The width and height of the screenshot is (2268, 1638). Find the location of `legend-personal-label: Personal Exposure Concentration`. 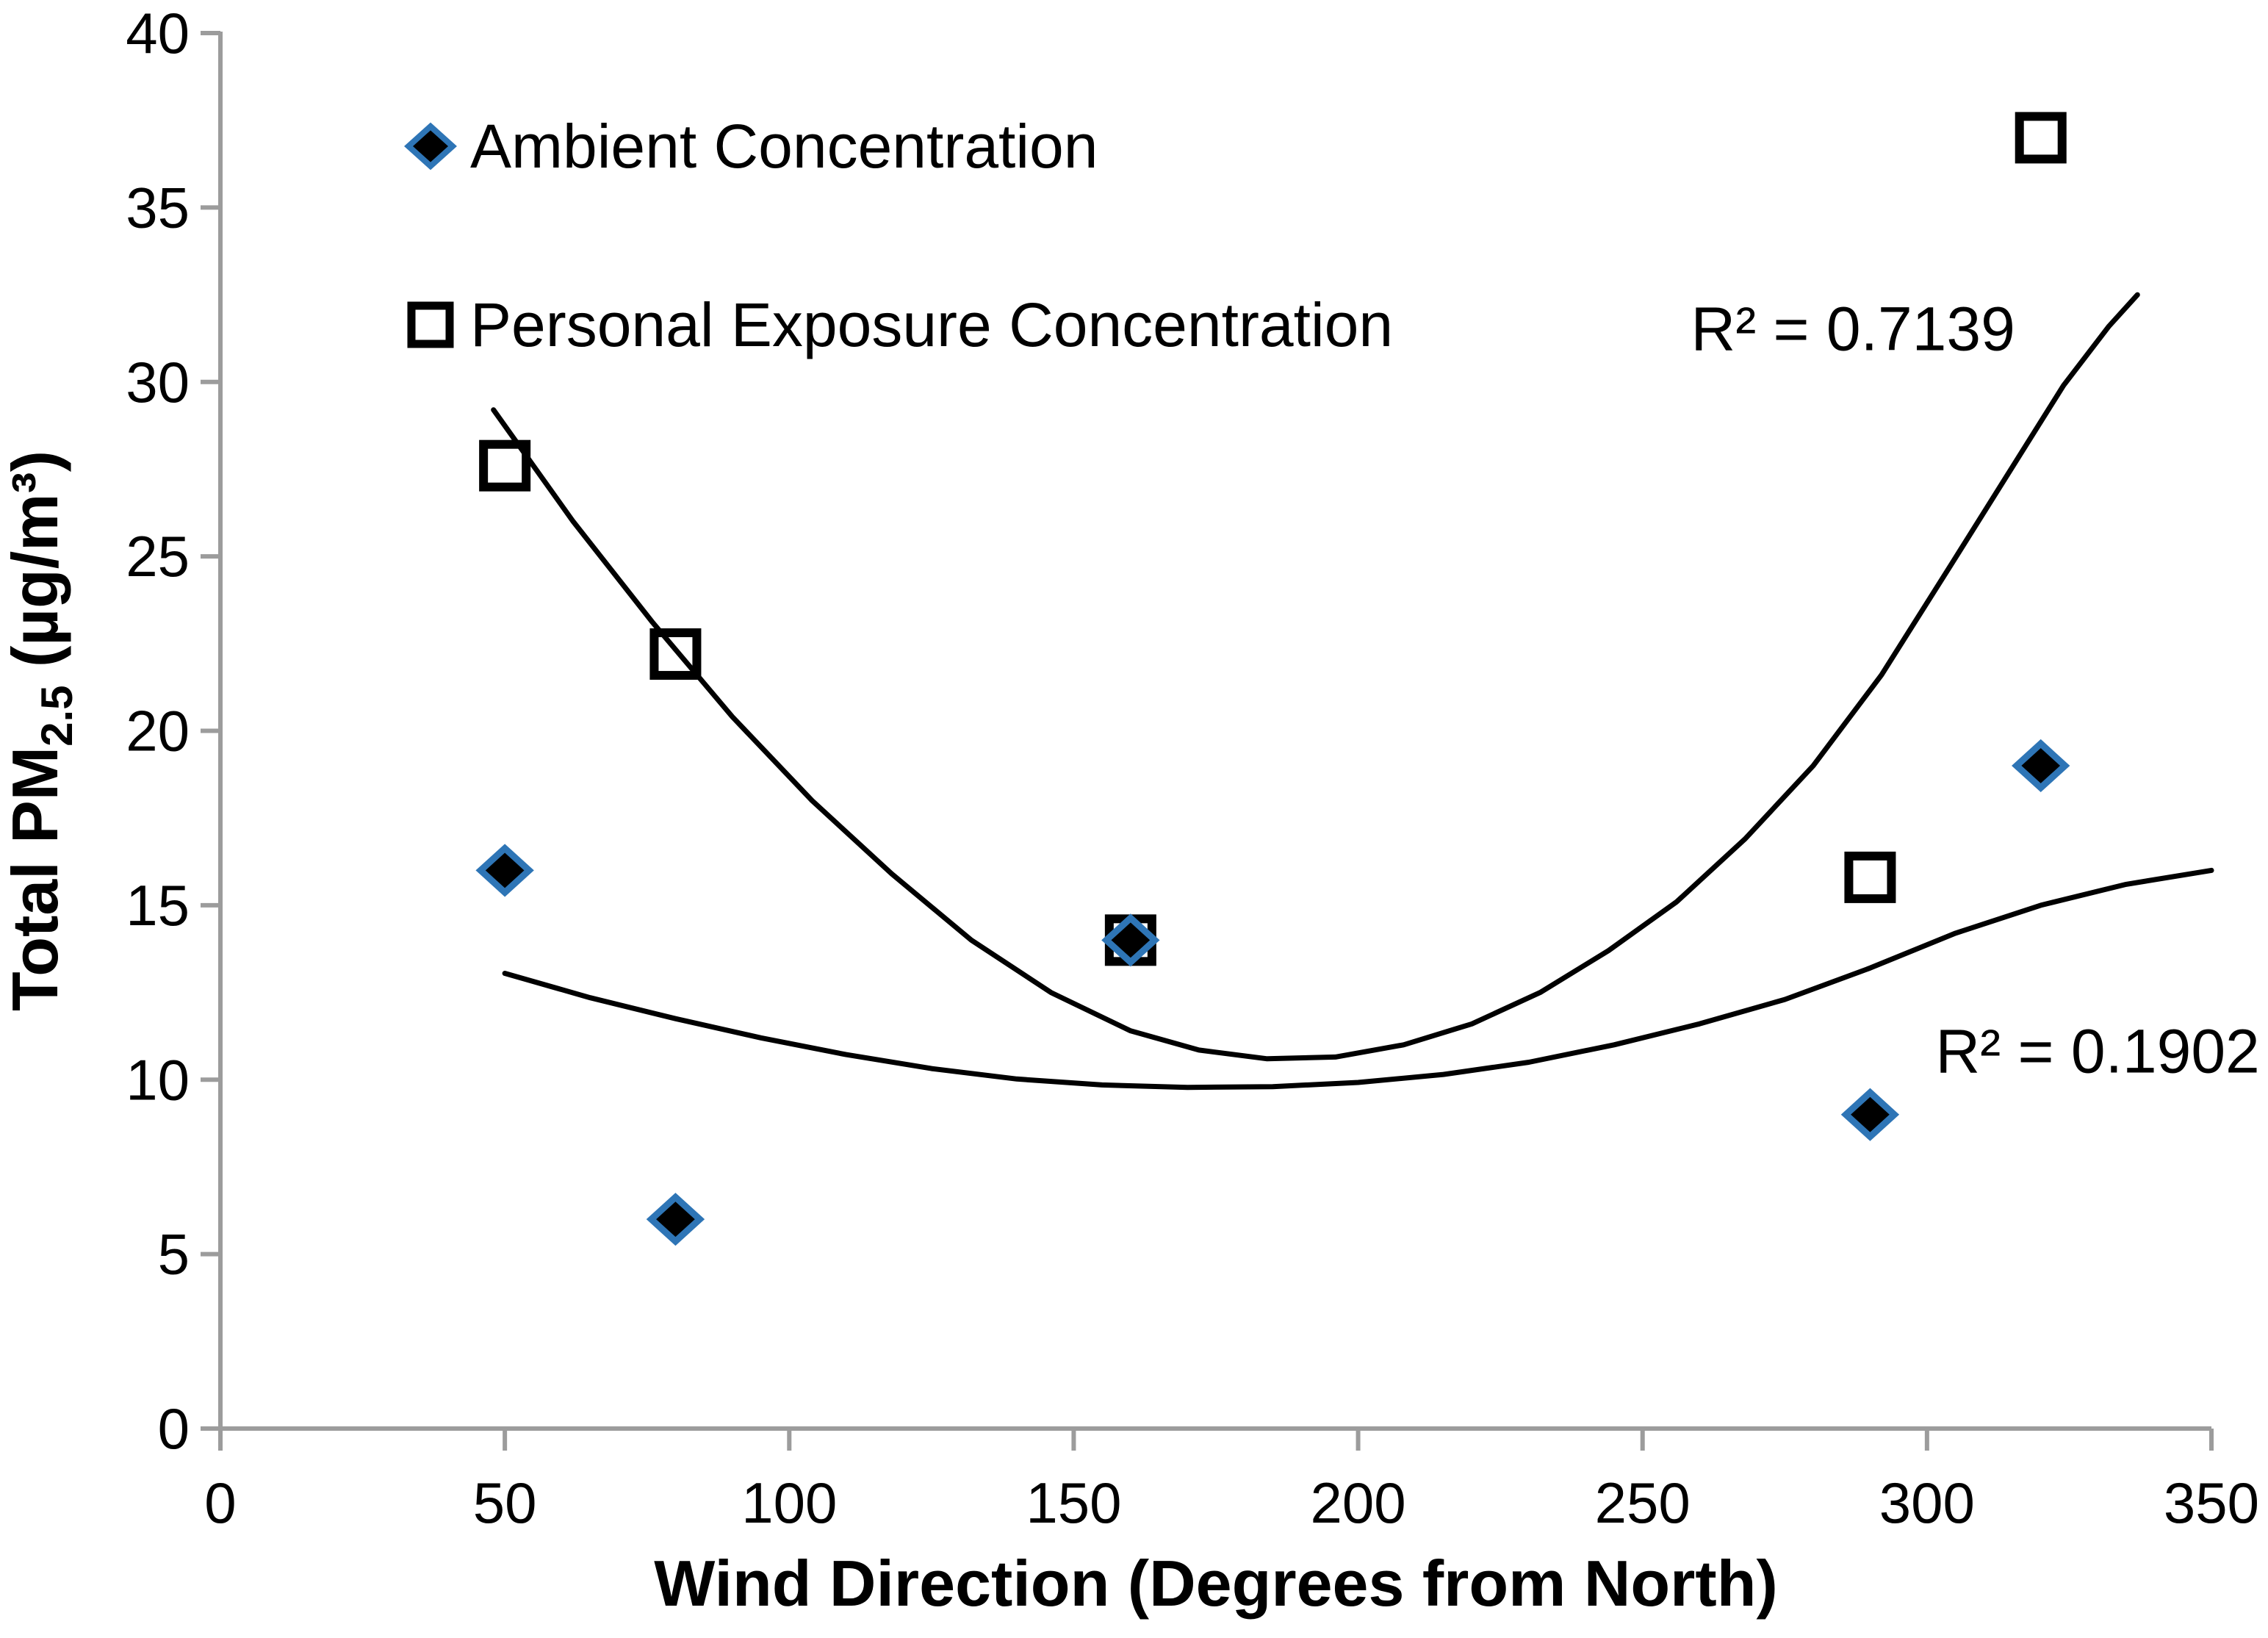

legend-personal-label: Personal Exposure Concentration is located at coordinates (931, 324).